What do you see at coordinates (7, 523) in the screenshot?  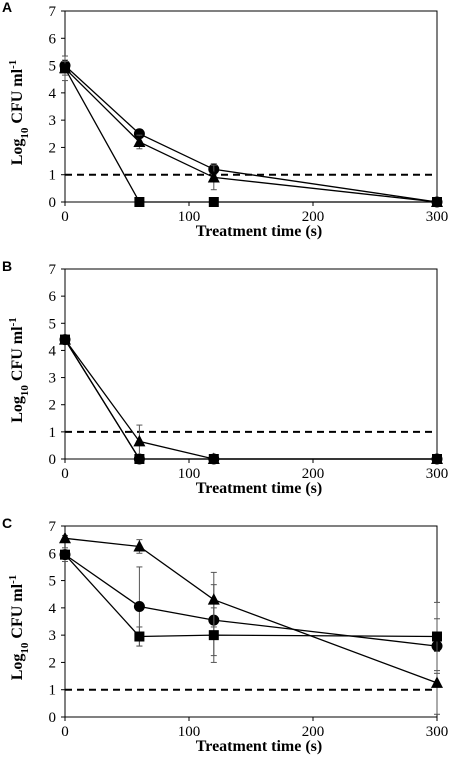 I see `panel-label: C` at bounding box center [7, 523].